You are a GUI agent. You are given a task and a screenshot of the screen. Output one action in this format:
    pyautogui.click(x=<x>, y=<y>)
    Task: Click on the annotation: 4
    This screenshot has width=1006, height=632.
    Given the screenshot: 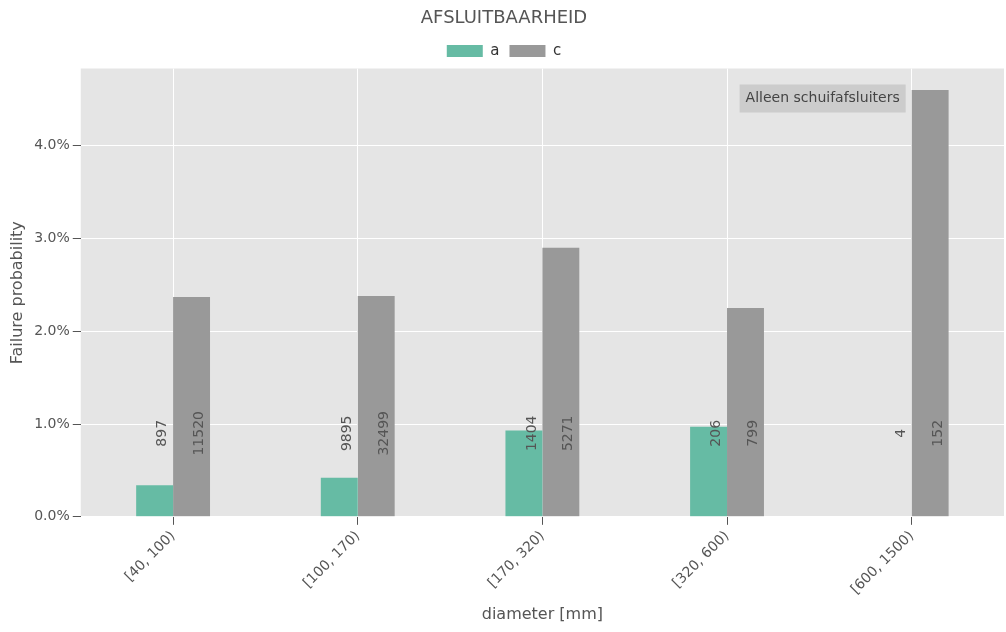 What is the action you would take?
    pyautogui.click(x=899, y=433)
    